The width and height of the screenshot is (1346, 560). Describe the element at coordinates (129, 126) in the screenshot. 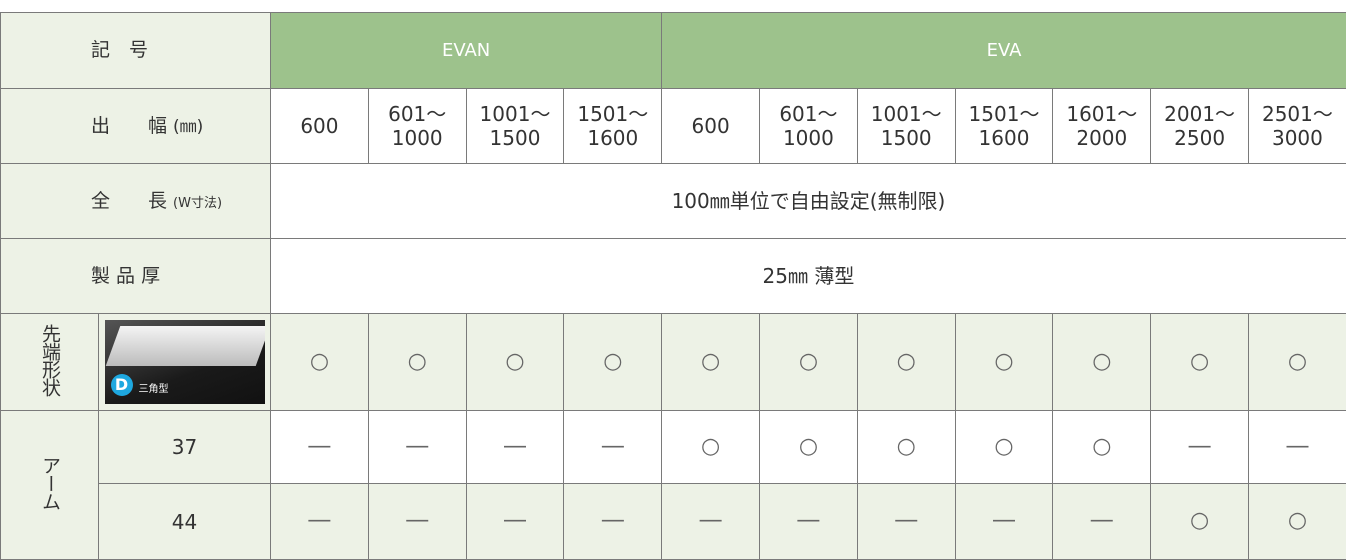

I see `label-text: 出 幅` at that location.